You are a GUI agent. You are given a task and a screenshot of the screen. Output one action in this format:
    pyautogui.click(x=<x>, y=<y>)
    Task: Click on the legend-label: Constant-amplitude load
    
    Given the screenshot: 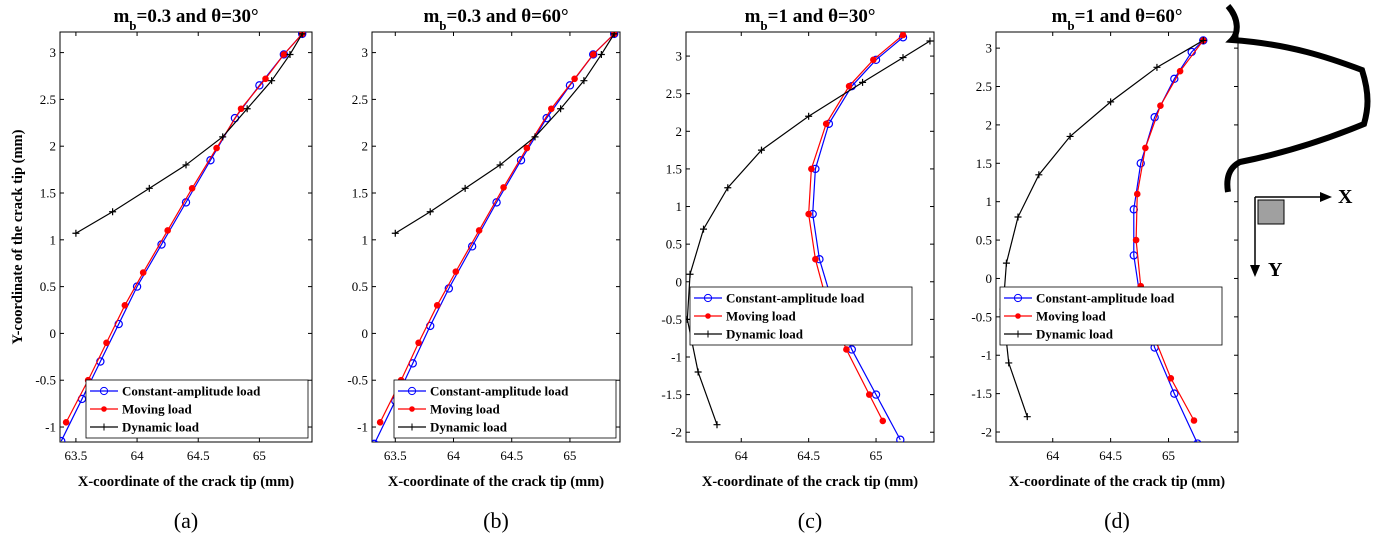 What is the action you would take?
    pyautogui.click(x=499, y=391)
    